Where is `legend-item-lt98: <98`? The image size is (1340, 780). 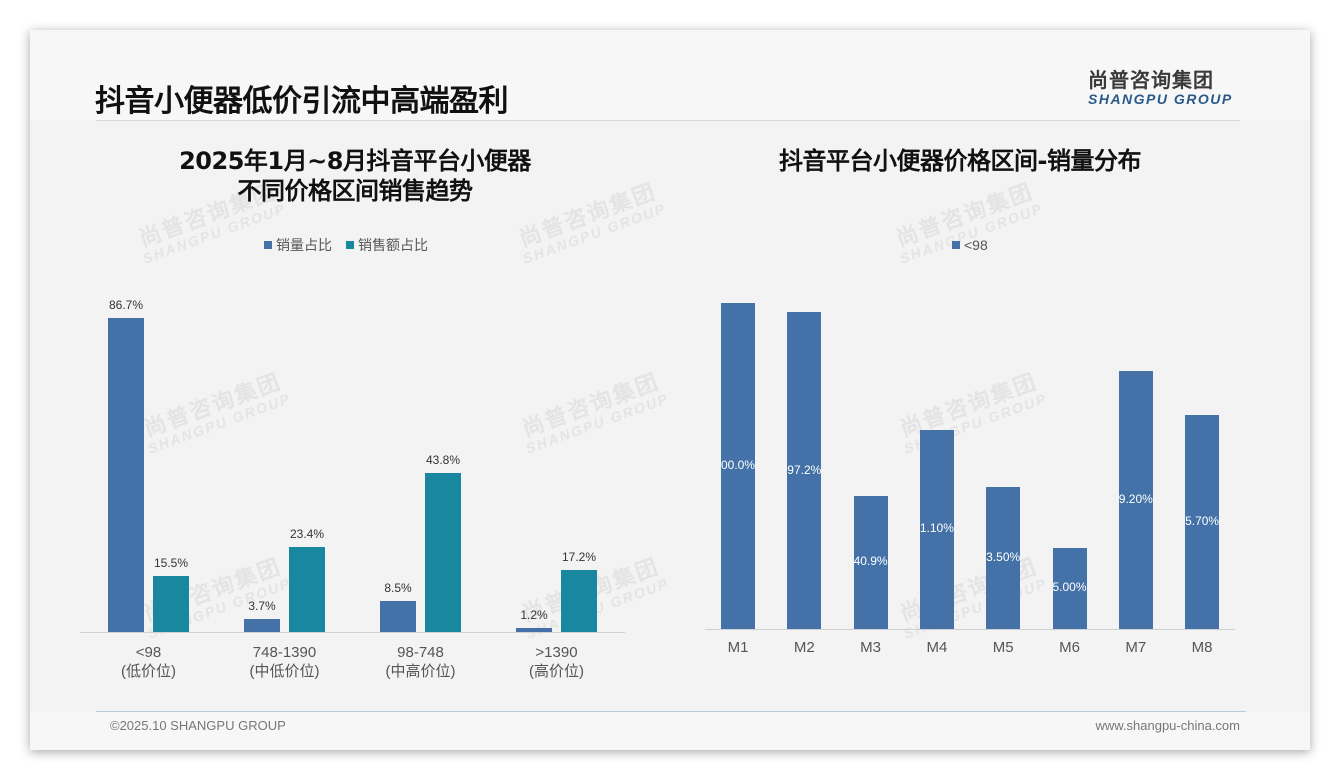
legend-item-lt98: <98 is located at coordinates (970, 245).